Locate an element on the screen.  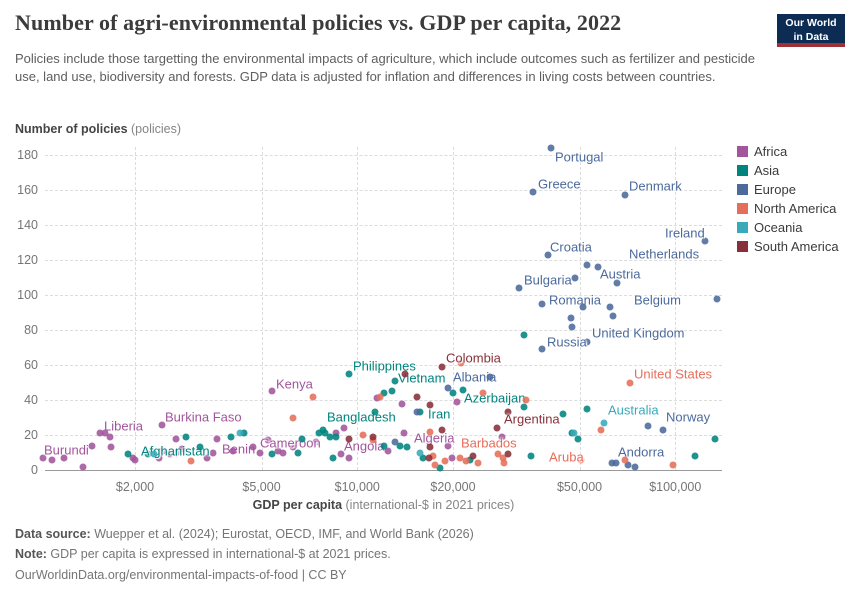
data-point-aruba is located at coordinates (581, 459).